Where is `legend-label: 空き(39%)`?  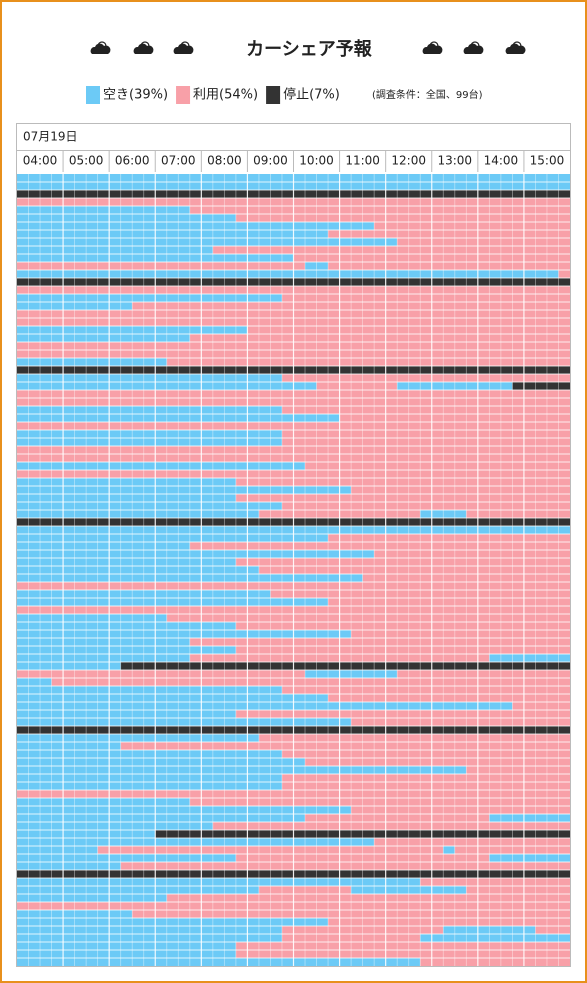
legend-label: 空き(39%) is located at coordinates (135, 95).